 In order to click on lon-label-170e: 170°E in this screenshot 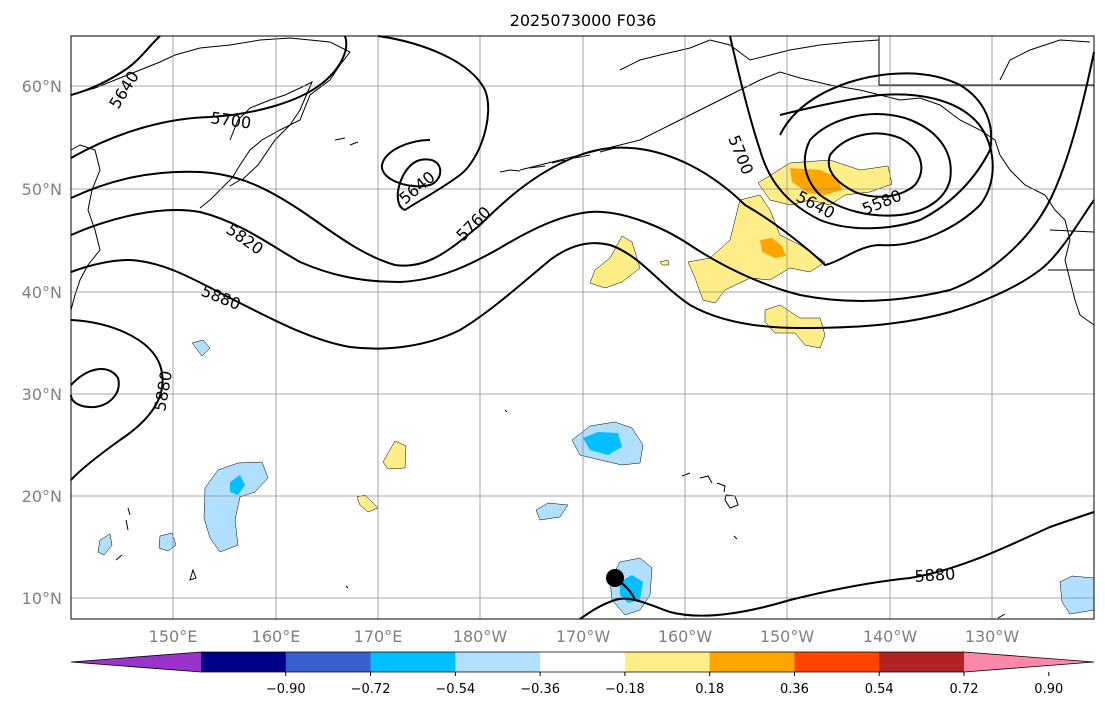, I will do `click(378, 636)`.